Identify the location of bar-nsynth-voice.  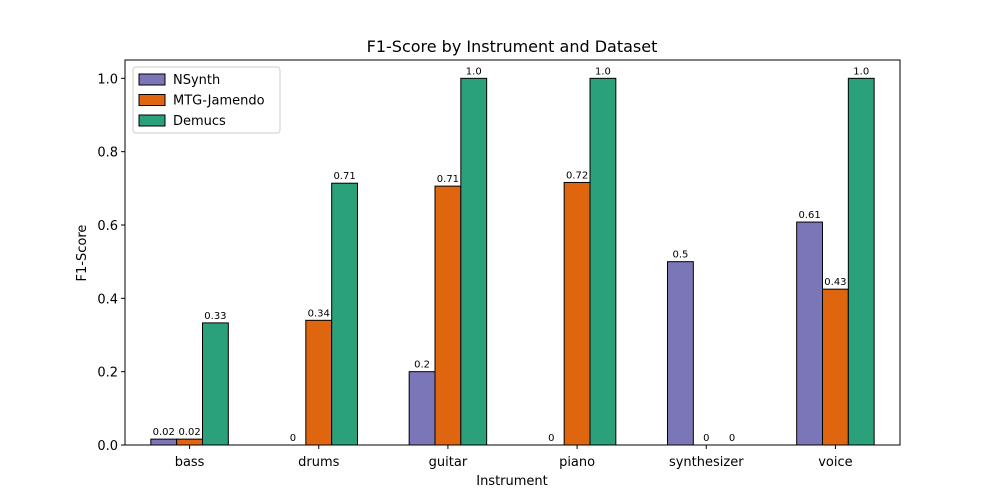
(809, 333).